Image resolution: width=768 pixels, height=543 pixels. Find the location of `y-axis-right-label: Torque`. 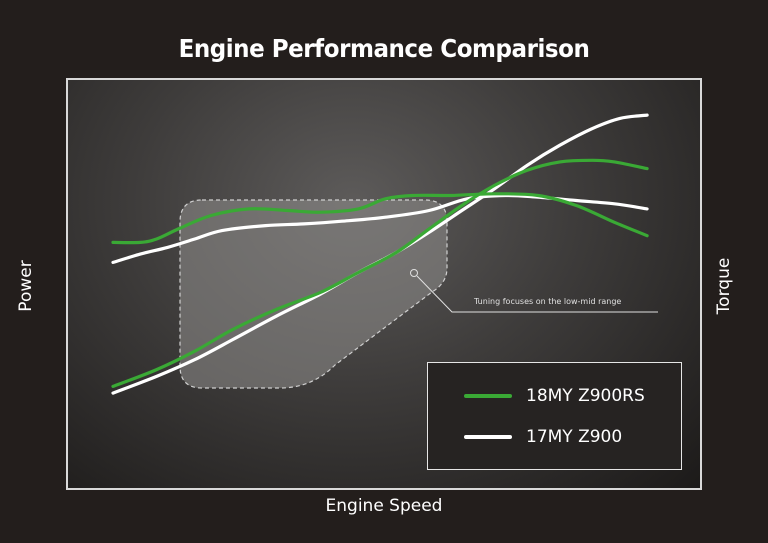

y-axis-right-label: Torque is located at coordinates (724, 286).